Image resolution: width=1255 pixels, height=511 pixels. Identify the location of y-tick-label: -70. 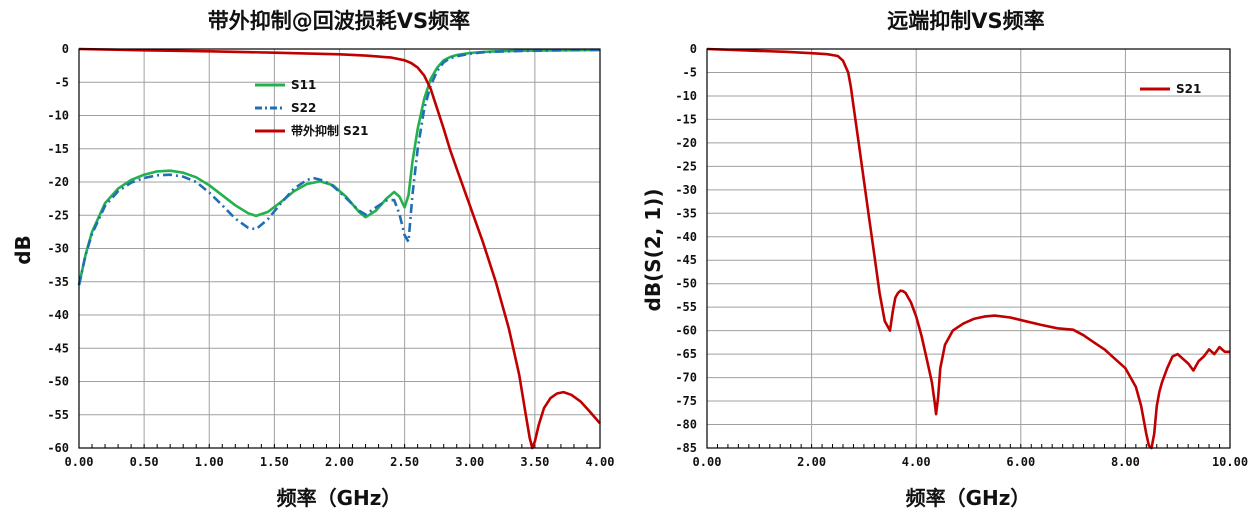
(686, 378).